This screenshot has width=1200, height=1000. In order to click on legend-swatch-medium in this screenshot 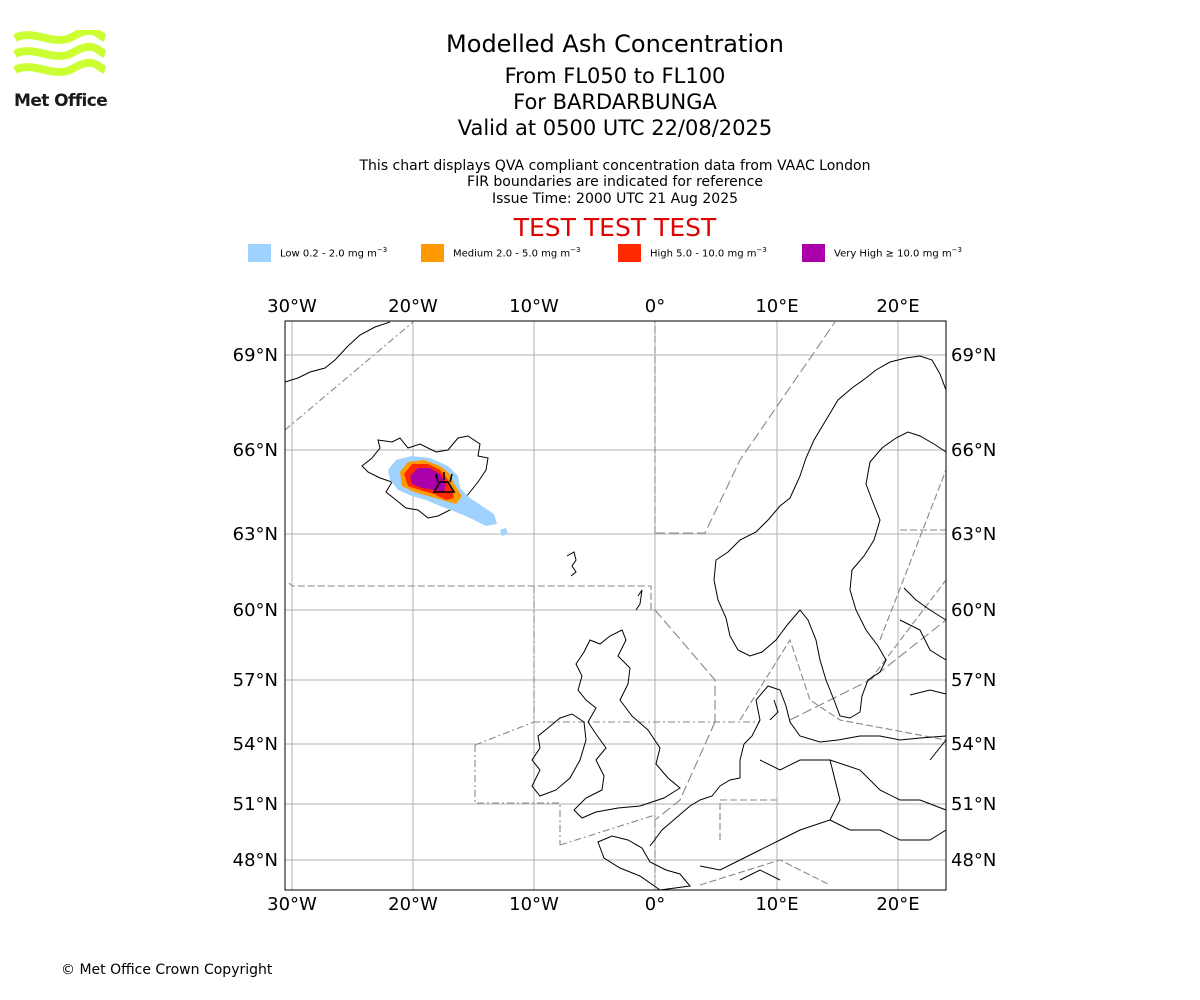, I will do `click(432, 253)`.